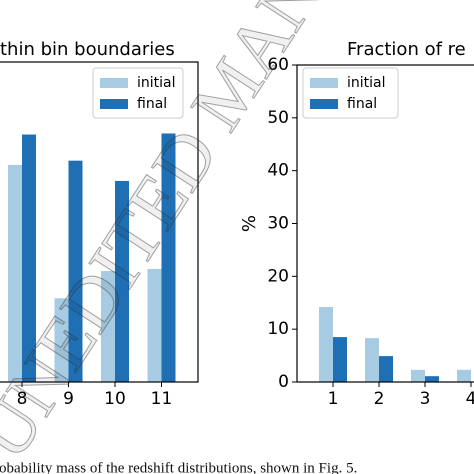 This screenshot has height=474, width=474. What do you see at coordinates (283, 382) in the screenshot?
I see `y-tick-label: 0` at bounding box center [283, 382].